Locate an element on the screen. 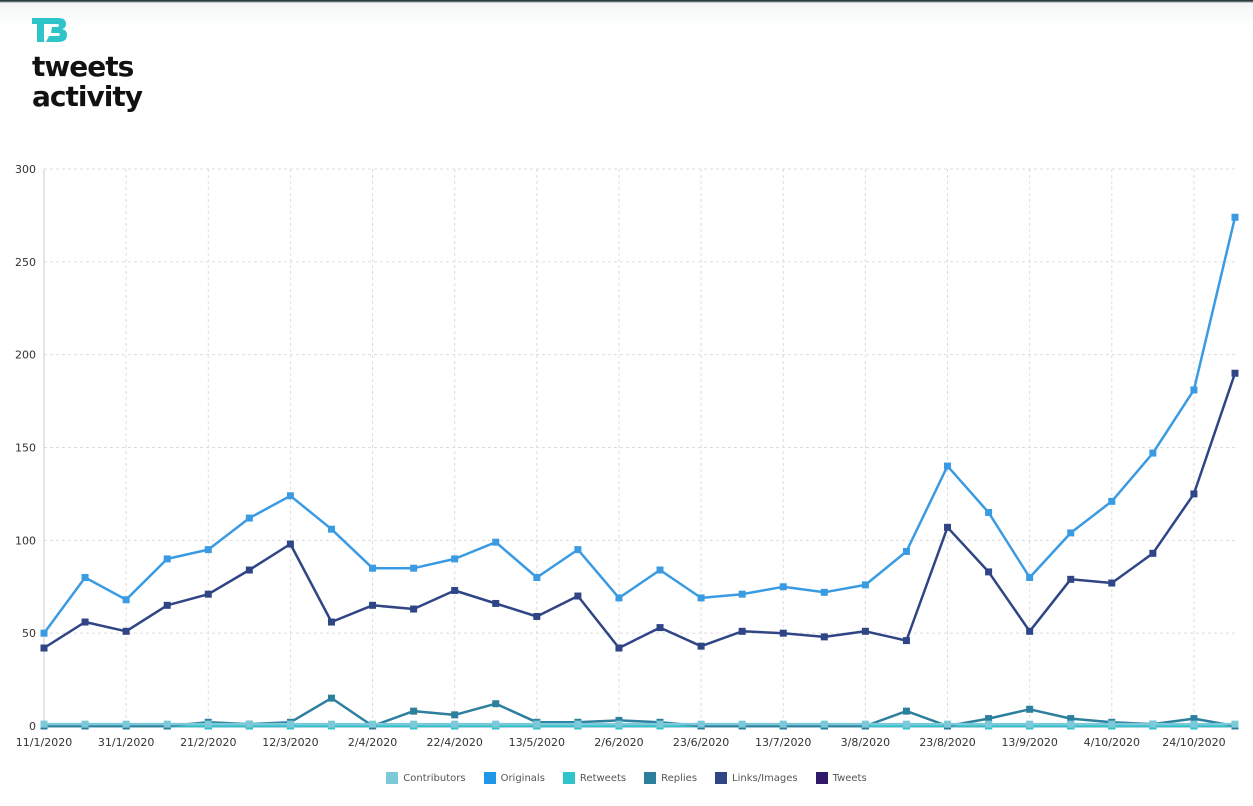 Image resolution: width=1253 pixels, height=806 pixels. y-tick-label: 250 is located at coordinates (25, 262).